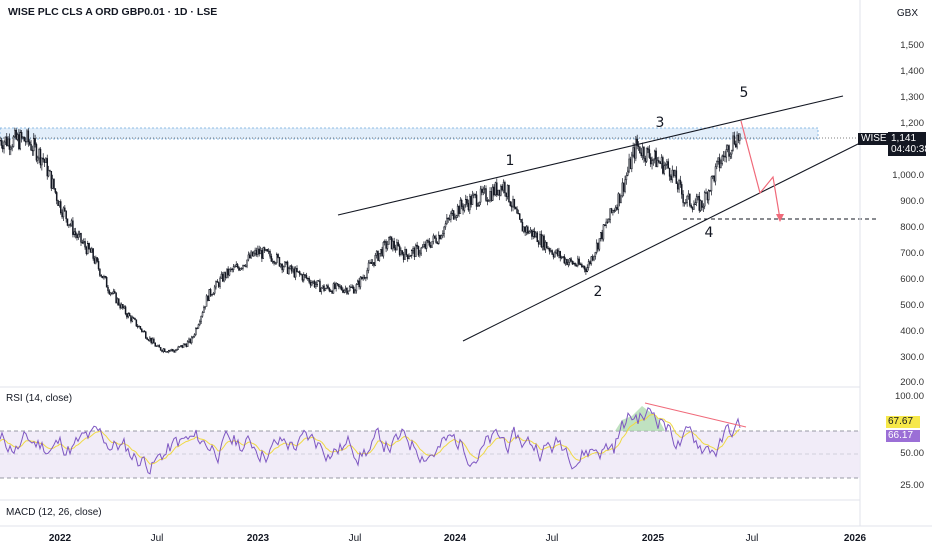  What do you see at coordinates (912, 97) in the screenshot?
I see `price-tick: 1,300` at bounding box center [912, 97].